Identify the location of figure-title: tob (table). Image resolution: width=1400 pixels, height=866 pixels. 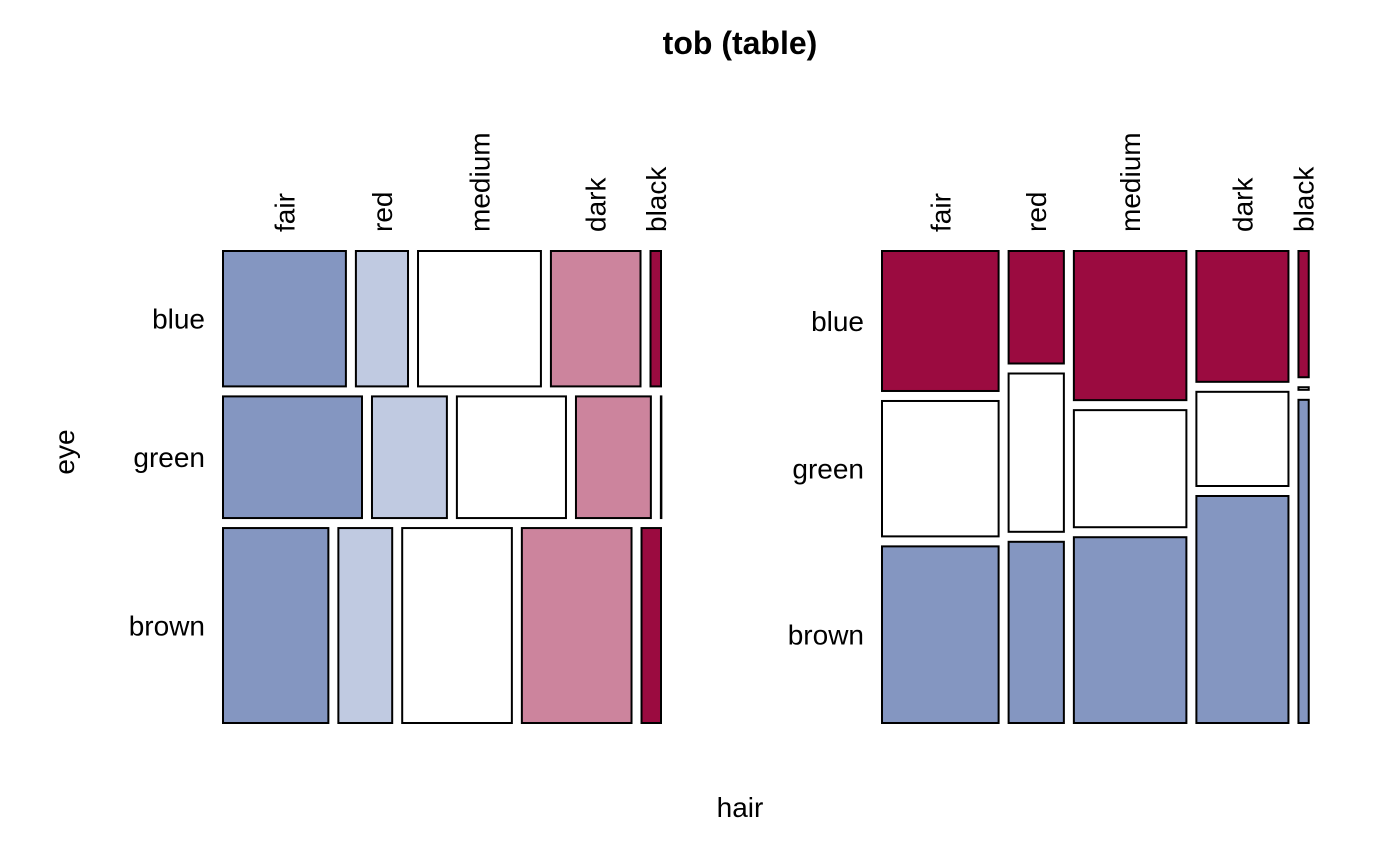
(740, 43).